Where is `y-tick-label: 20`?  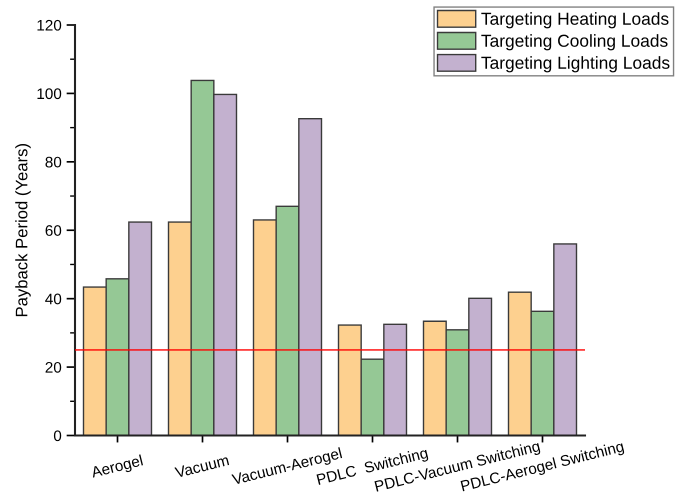
y-tick-label: 20 is located at coordinates (54, 367).